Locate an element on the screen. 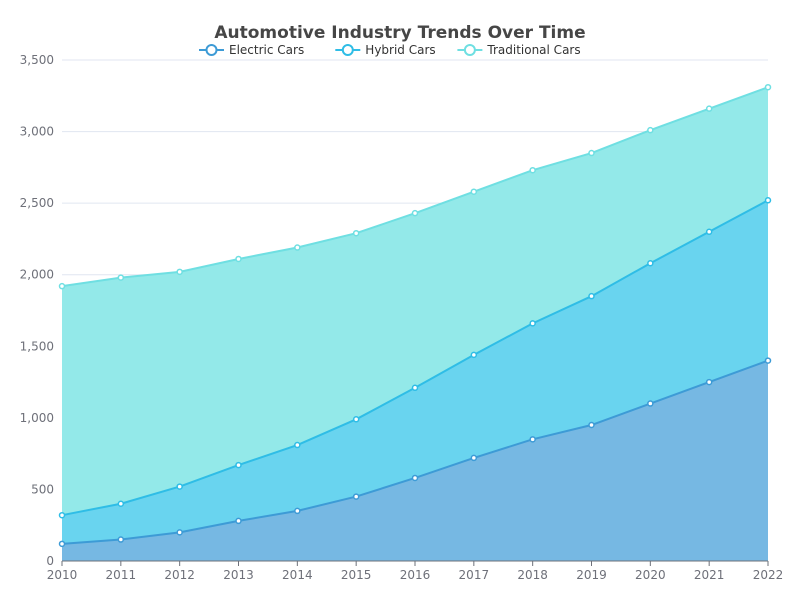  x-tick-label: 2015 is located at coordinates (356, 575).